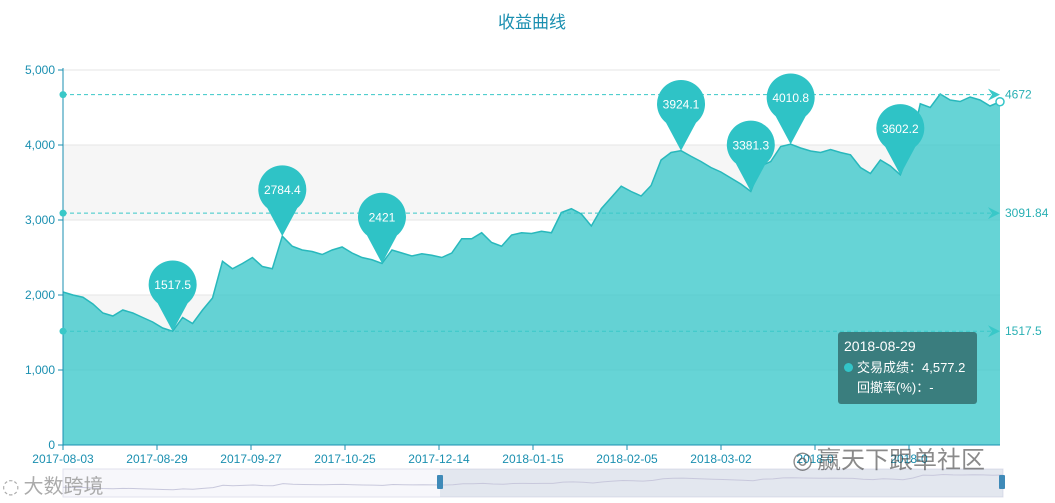  Describe the element at coordinates (11, 486) in the screenshot. I see `brand-logo-icon: ◌` at that location.